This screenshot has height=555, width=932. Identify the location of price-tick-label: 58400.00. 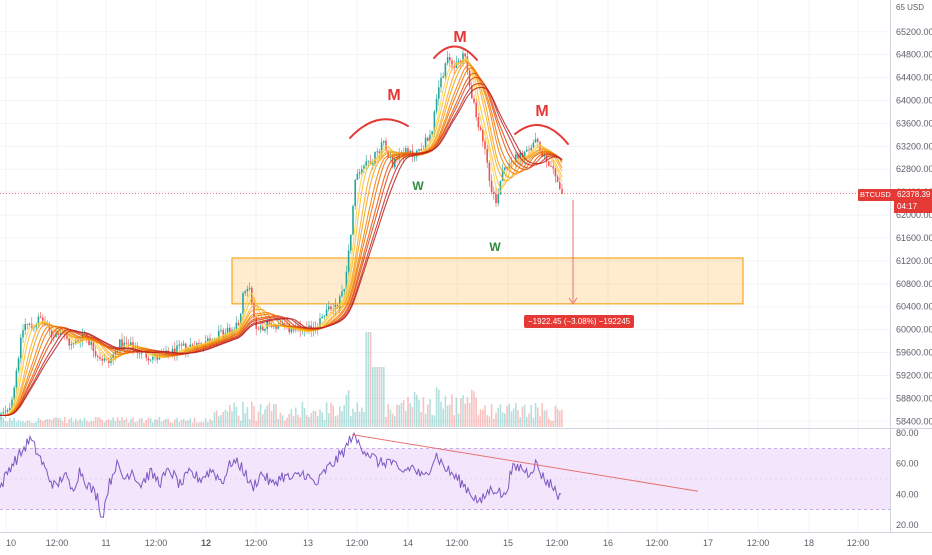
(914, 421).